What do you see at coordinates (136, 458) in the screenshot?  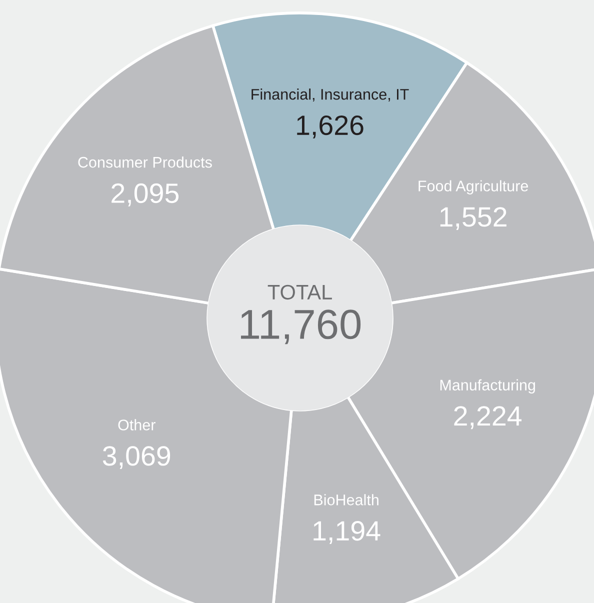 I see `data-label: 3,069` at bounding box center [136, 458].